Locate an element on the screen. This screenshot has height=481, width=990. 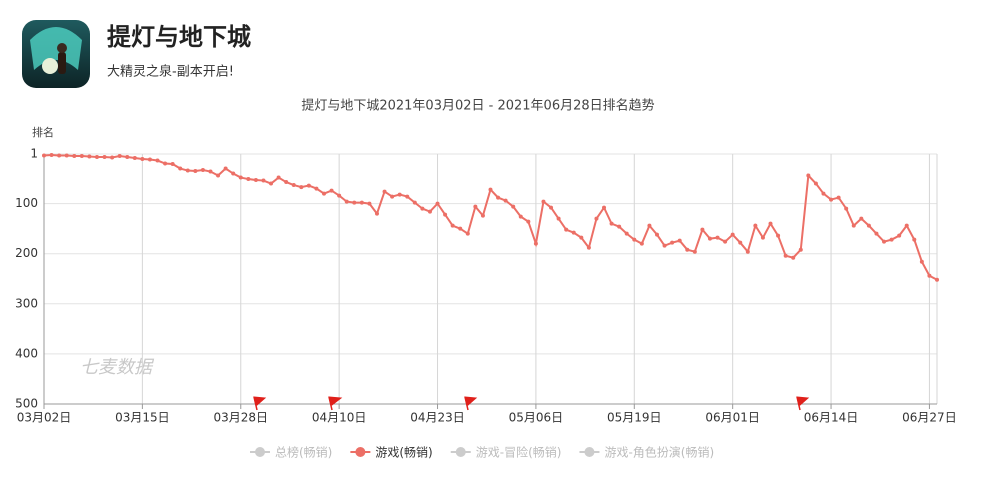
chart-title: 提灯与地下城2021年03月02日 - 2021年06月28日排名趋势 is located at coordinates (477, 106).